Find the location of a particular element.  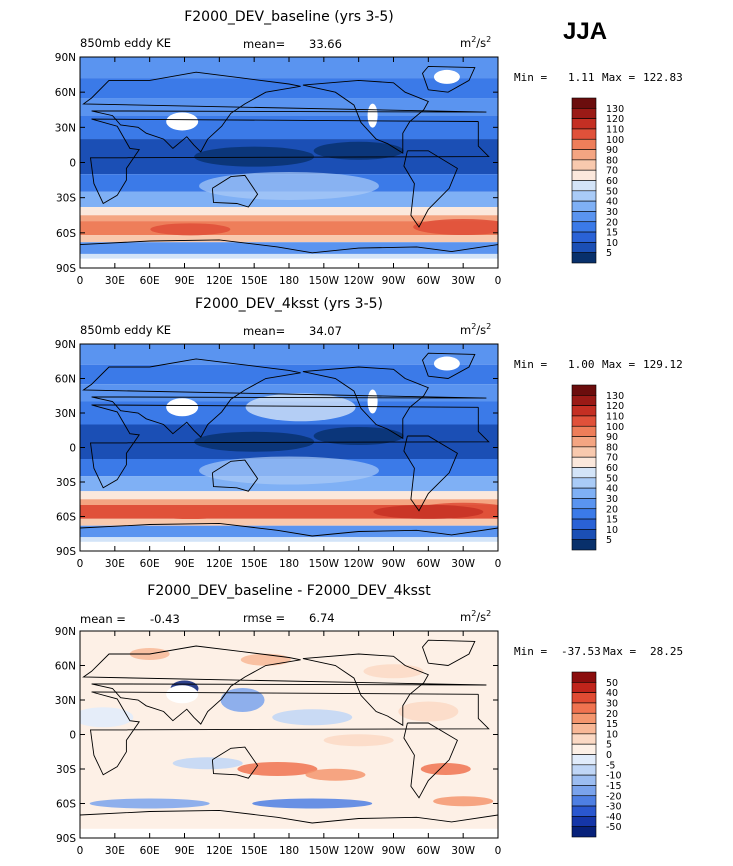

variable-label: 850mb eddy KE is located at coordinates (125, 43).